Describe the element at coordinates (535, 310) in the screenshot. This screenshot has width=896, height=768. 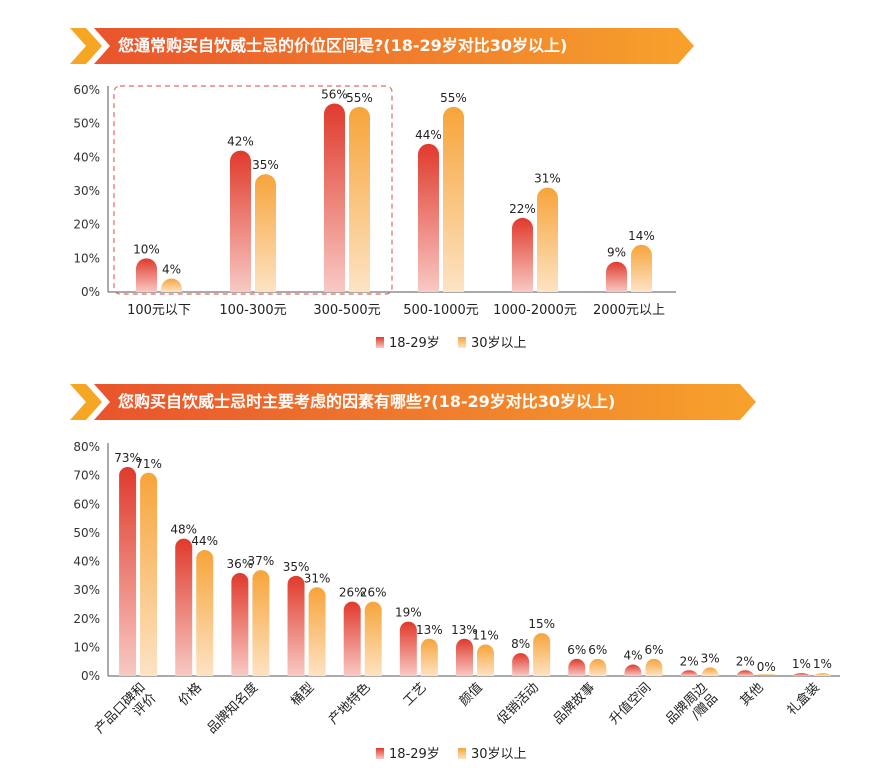
I see `x-tick-label: 1000-2000元` at that location.